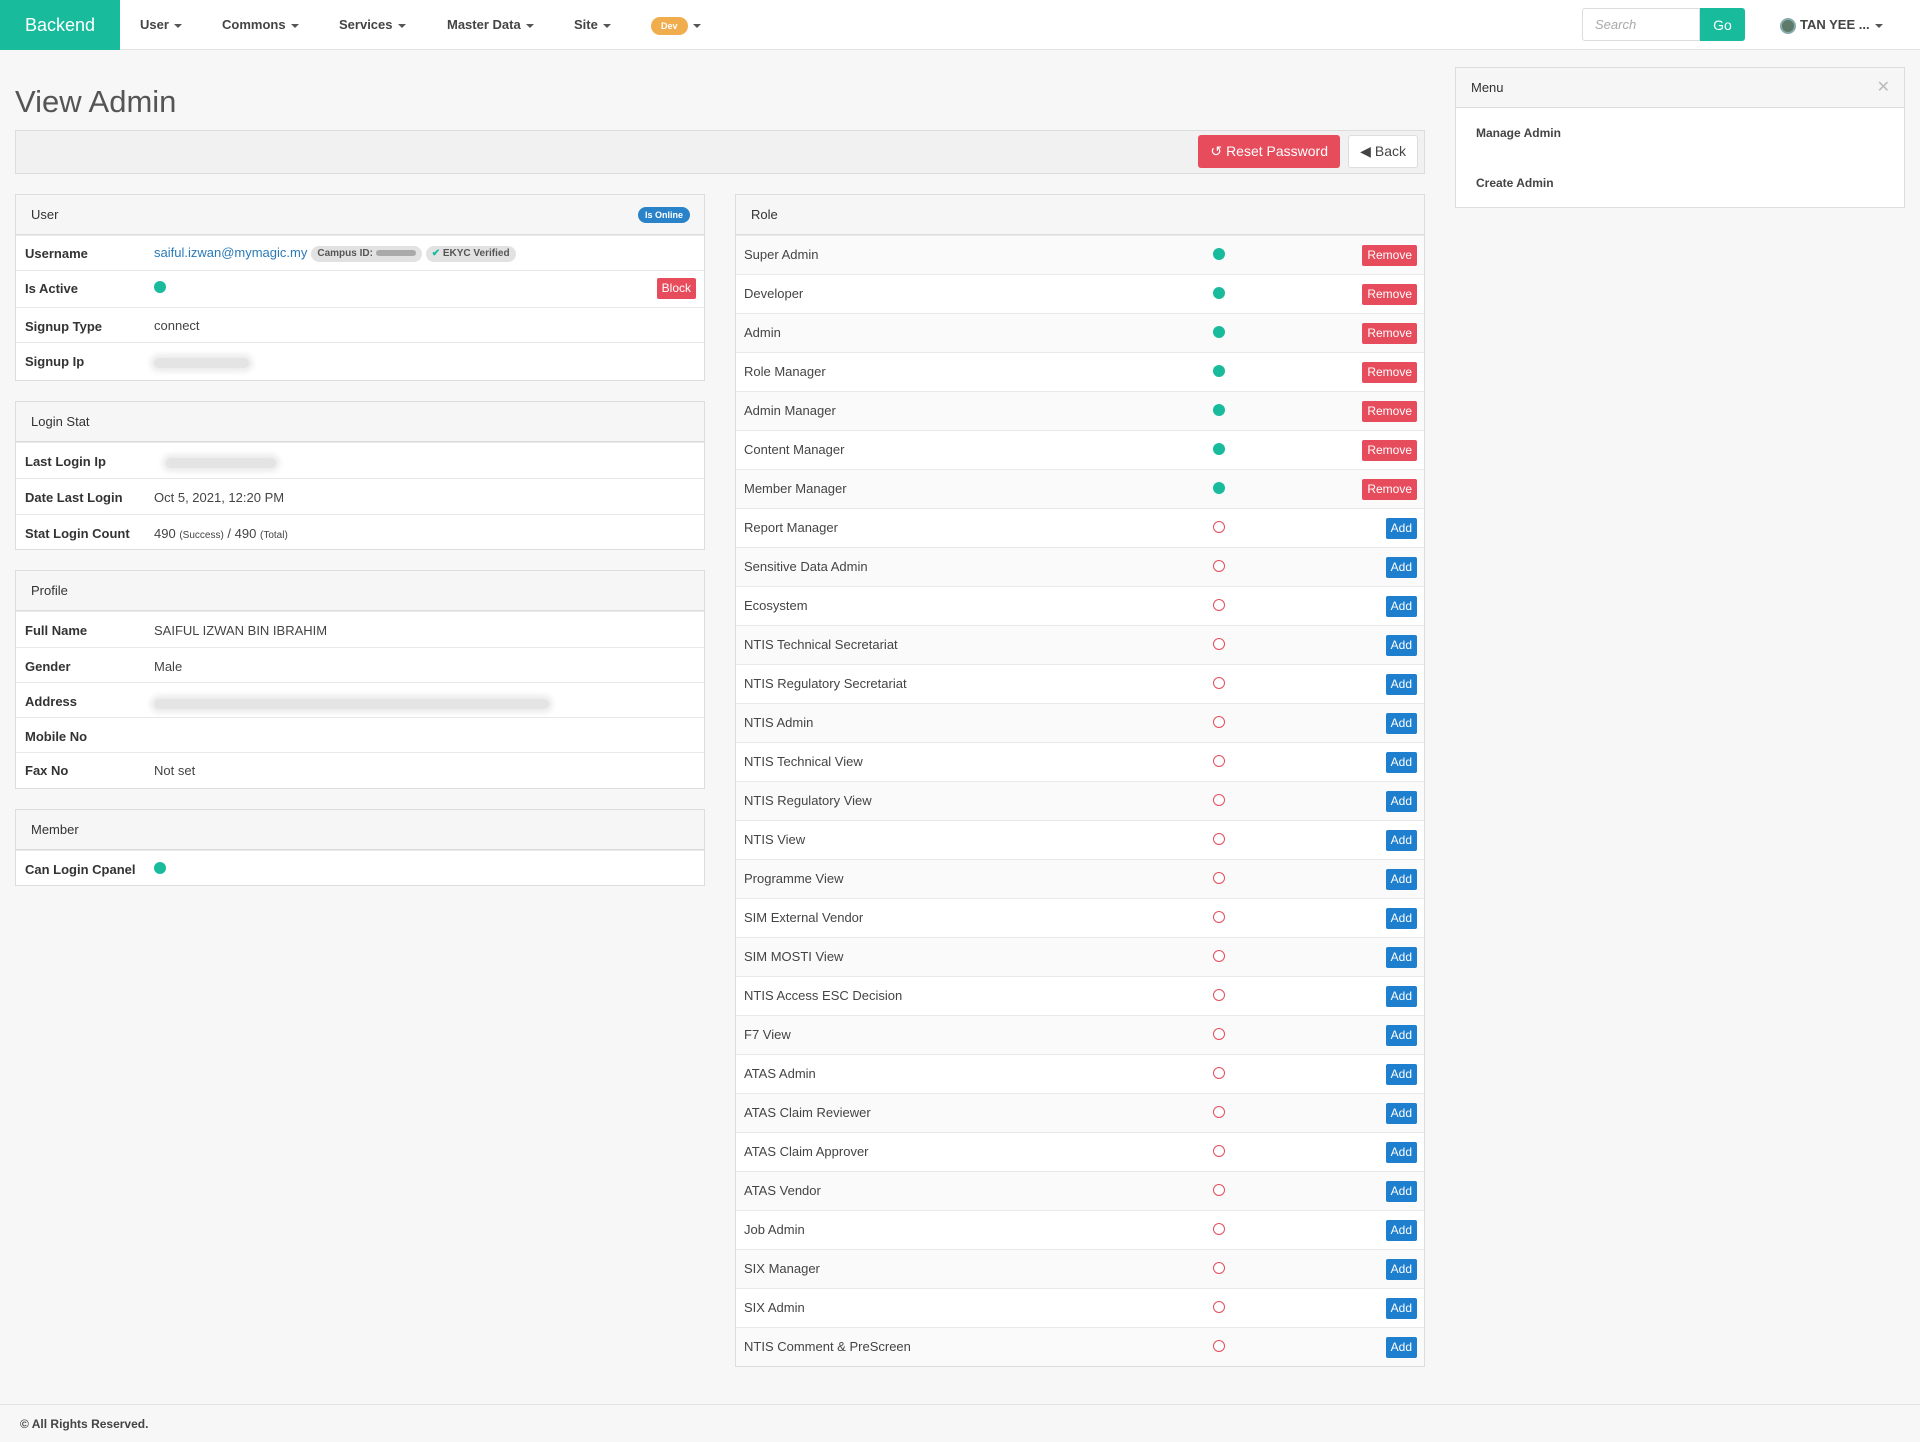  Describe the element at coordinates (1788, 25) in the screenshot. I see `avatar` at that location.